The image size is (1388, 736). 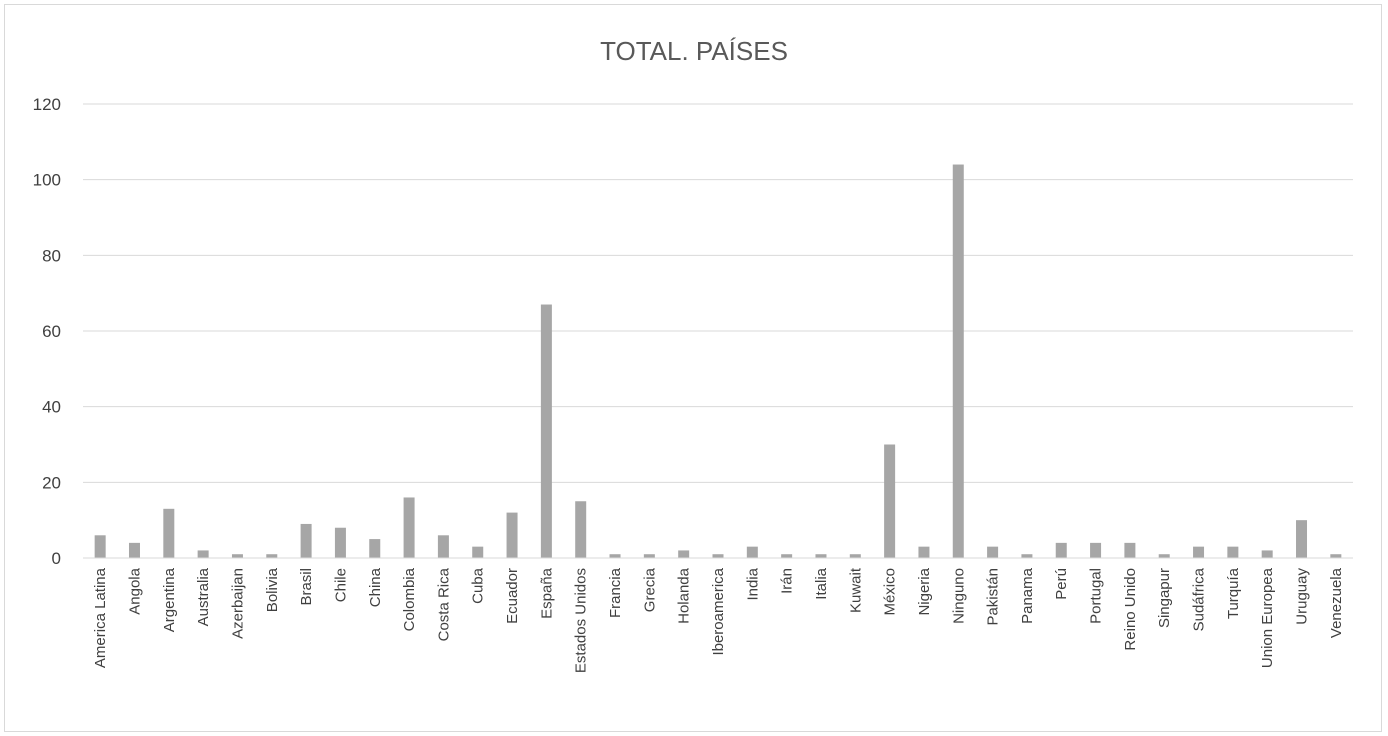 What do you see at coordinates (890, 592) in the screenshot?
I see `x-tick-label: México` at bounding box center [890, 592].